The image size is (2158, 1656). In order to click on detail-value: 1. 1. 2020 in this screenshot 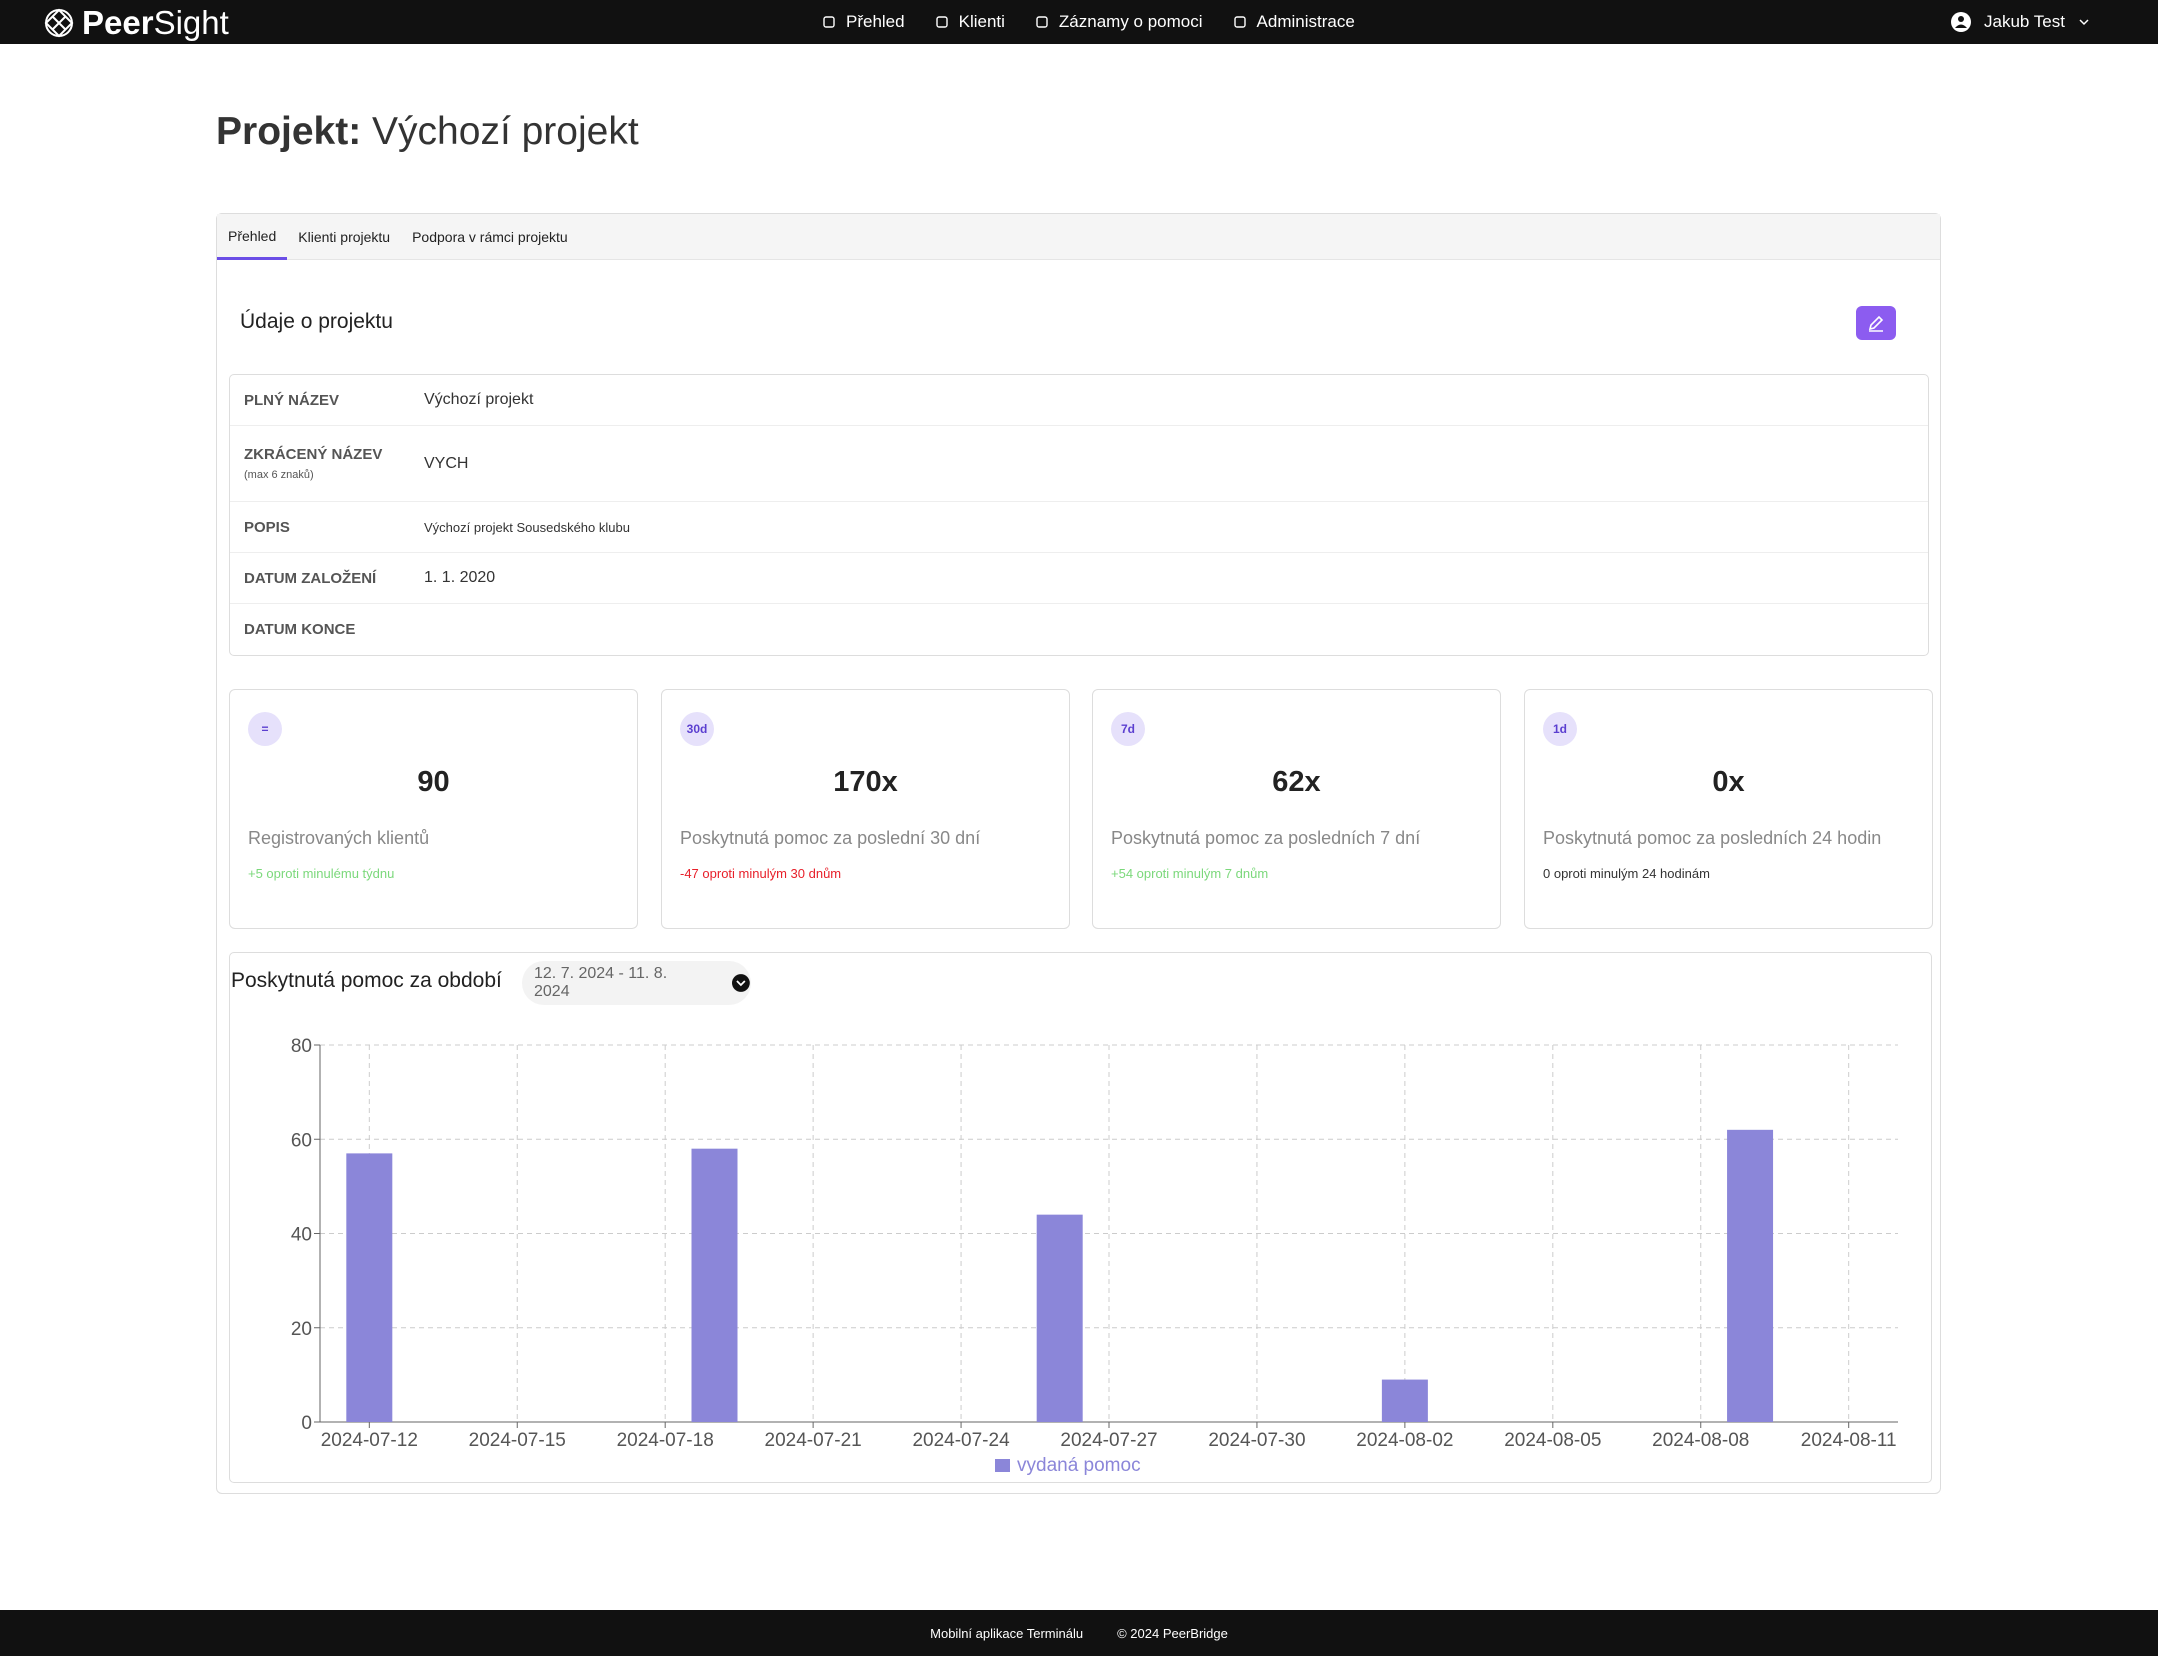, I will do `click(460, 577)`.